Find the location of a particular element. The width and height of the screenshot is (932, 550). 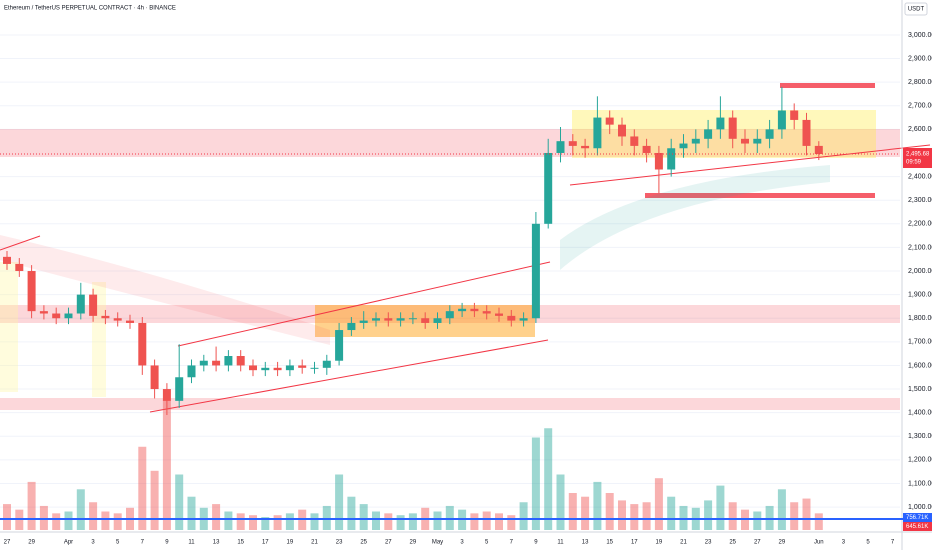

x-tick-label: Jun is located at coordinates (819, 543).